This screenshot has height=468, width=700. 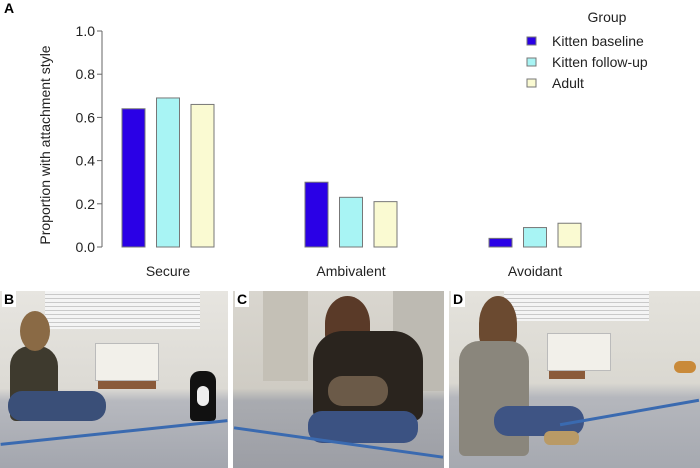 I want to click on y-tick-label: 0.2, so click(x=86, y=204).